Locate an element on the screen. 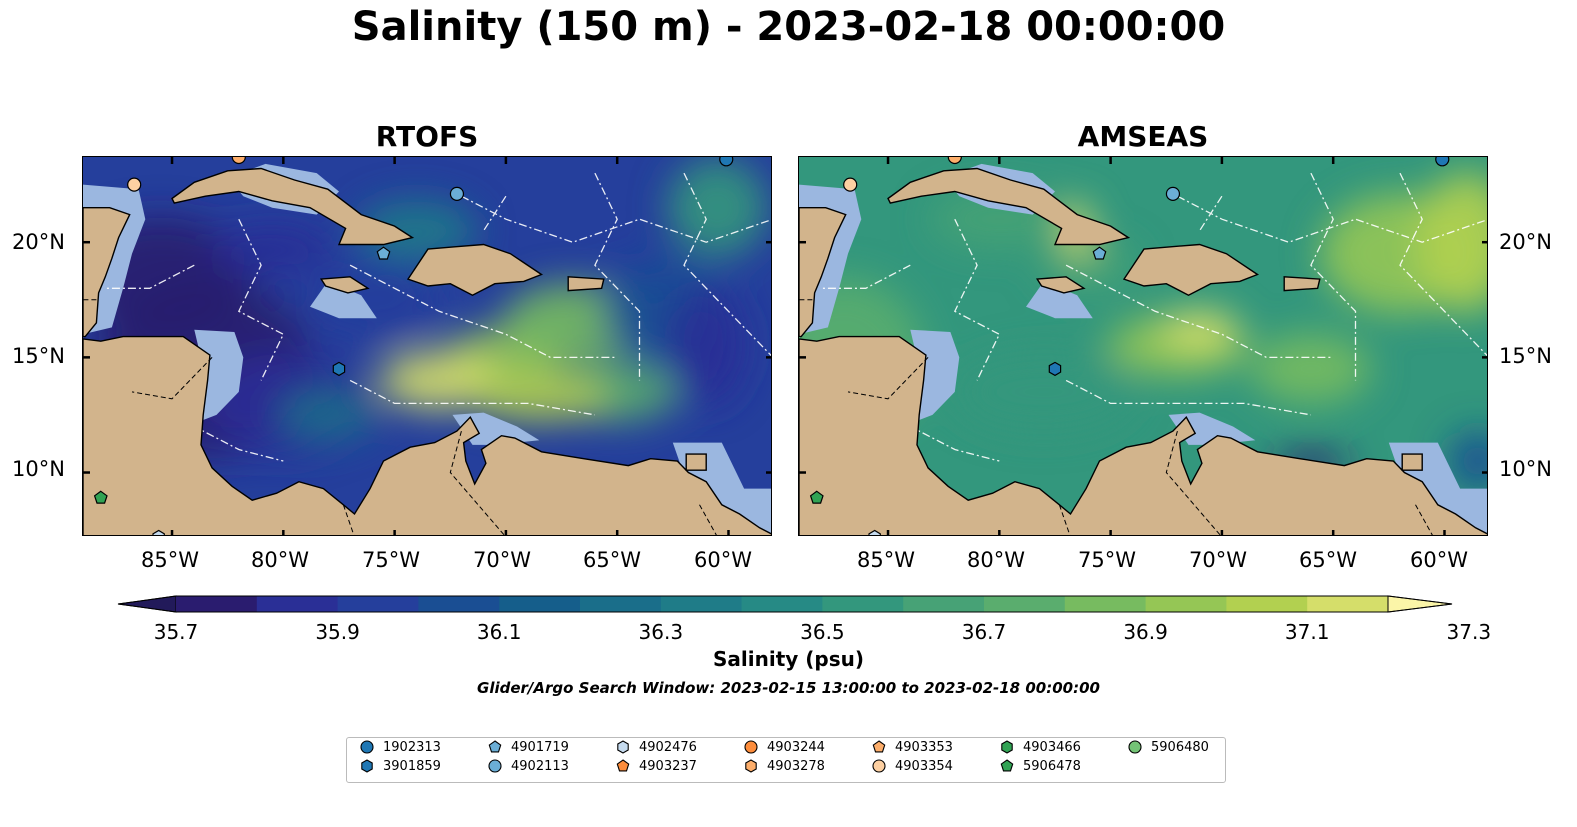  colorbar-label: Salinity (psu) is located at coordinates (788, 659).